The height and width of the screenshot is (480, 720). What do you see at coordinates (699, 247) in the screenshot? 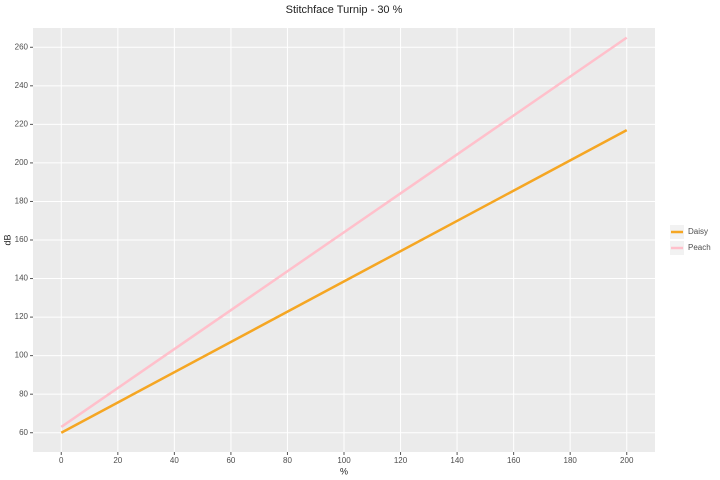
I see `legend-label: Peach` at bounding box center [699, 247].